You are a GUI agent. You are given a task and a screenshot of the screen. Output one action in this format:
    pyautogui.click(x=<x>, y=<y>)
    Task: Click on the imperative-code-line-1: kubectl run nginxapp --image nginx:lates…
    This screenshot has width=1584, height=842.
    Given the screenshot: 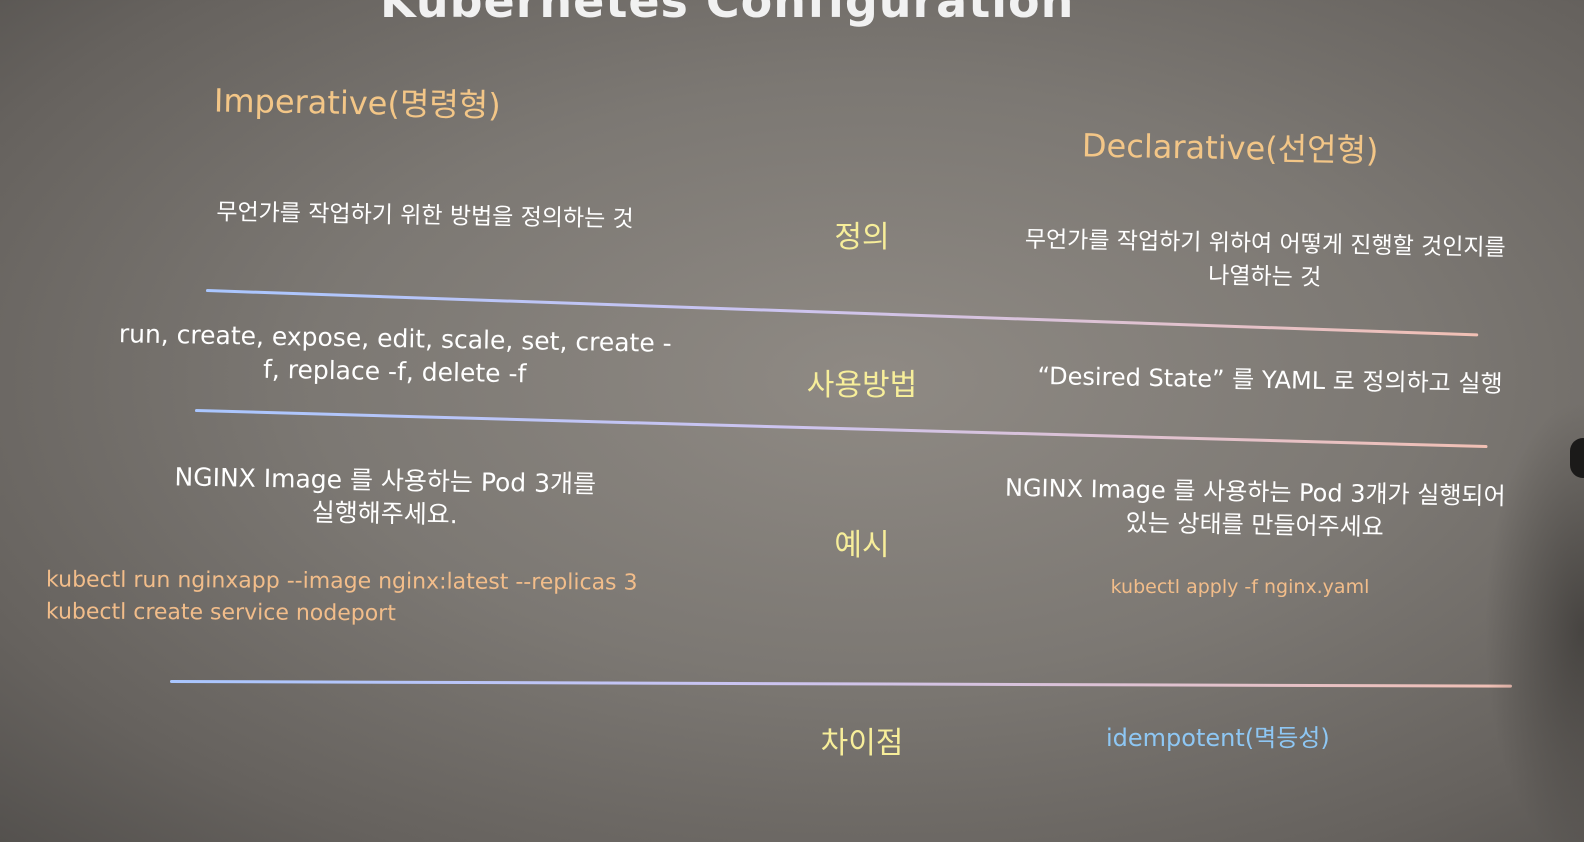 What is the action you would take?
    pyautogui.click(x=342, y=581)
    